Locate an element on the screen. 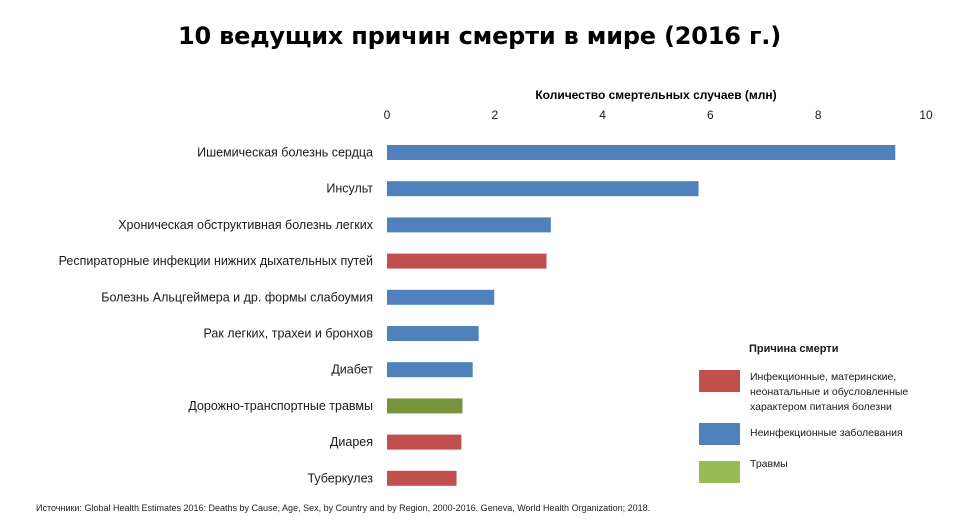 The width and height of the screenshot is (959, 531). category-label: Инсульт is located at coordinates (349, 189).